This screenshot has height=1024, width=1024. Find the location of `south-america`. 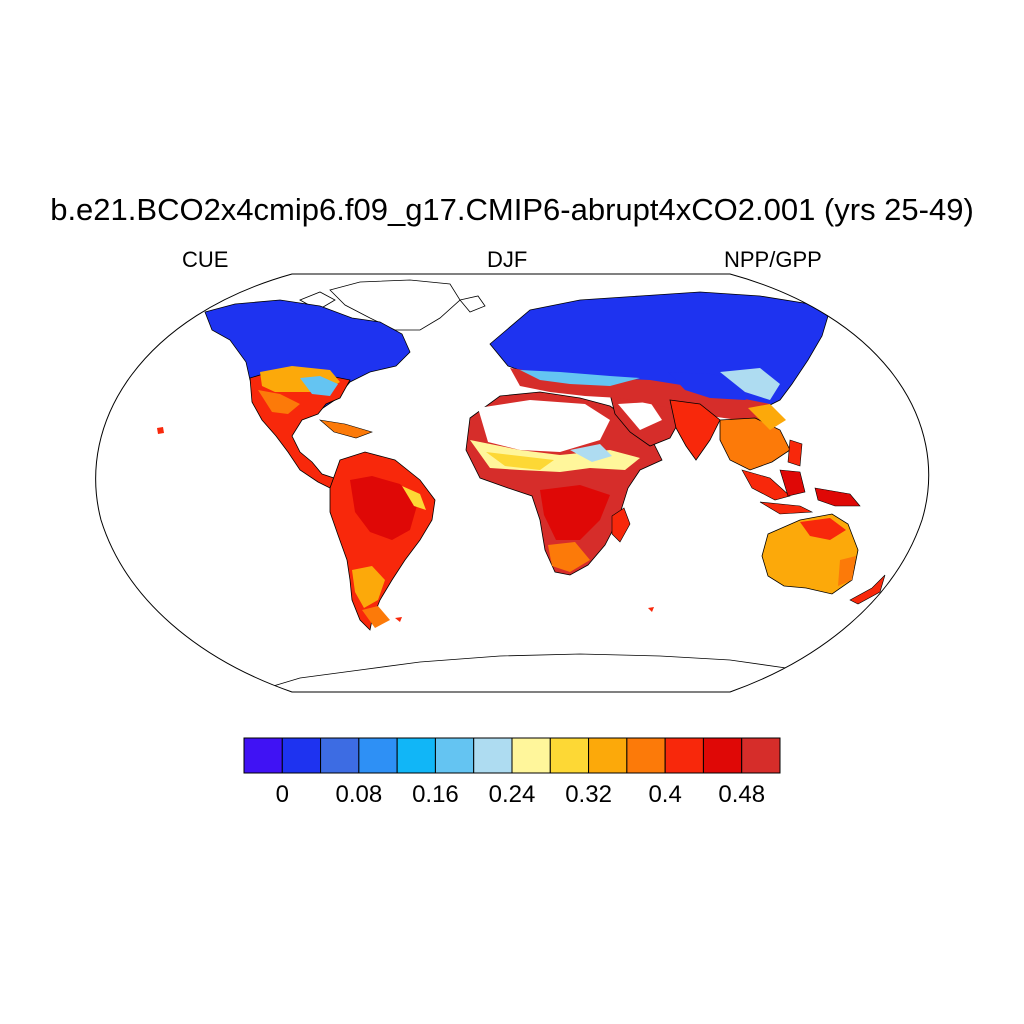

south-america is located at coordinates (382, 541).